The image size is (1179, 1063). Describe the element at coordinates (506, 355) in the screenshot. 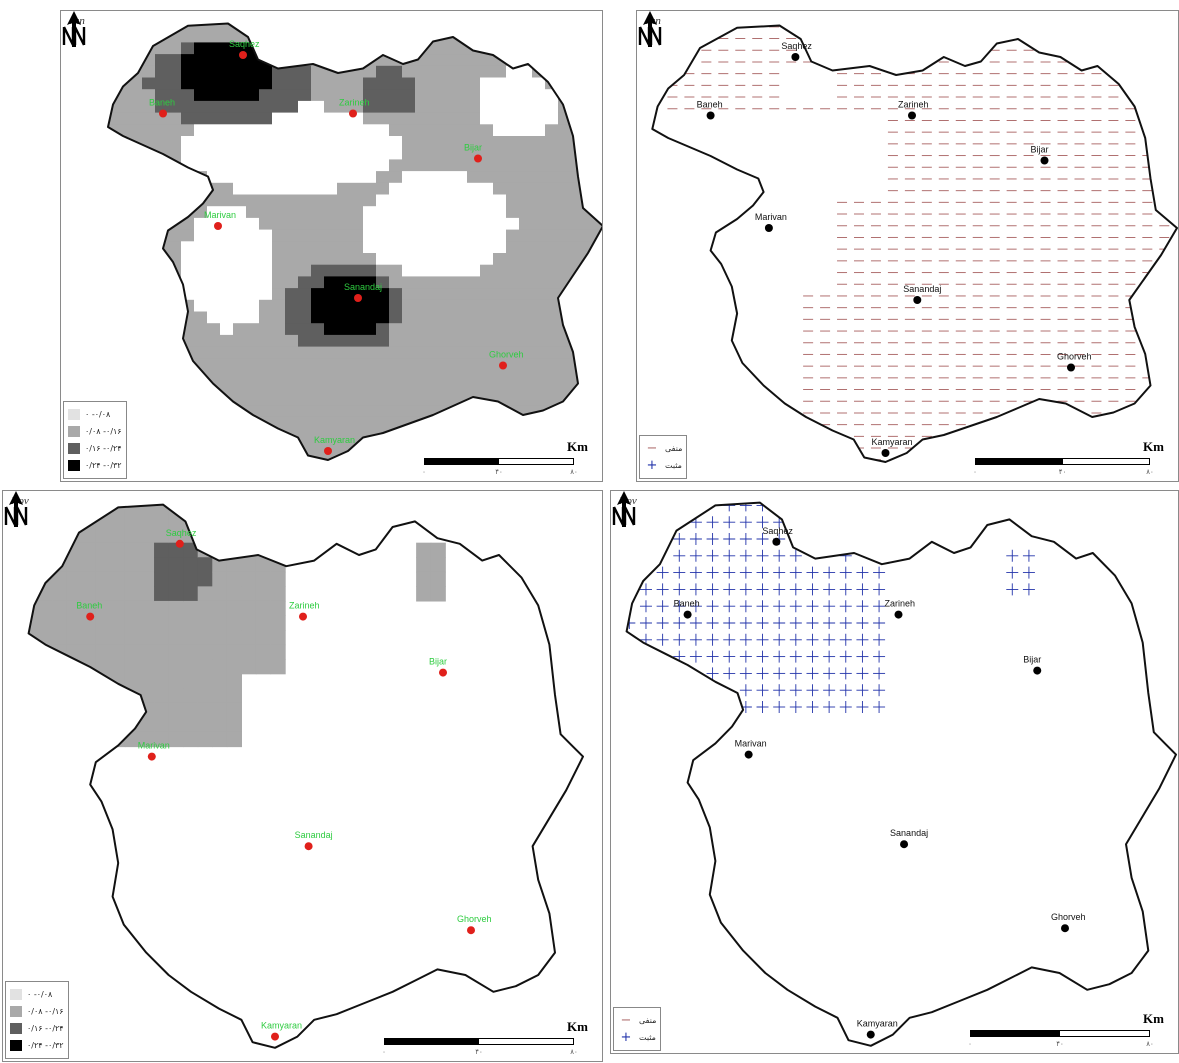

I see `city-label: Ghorveh` at that location.